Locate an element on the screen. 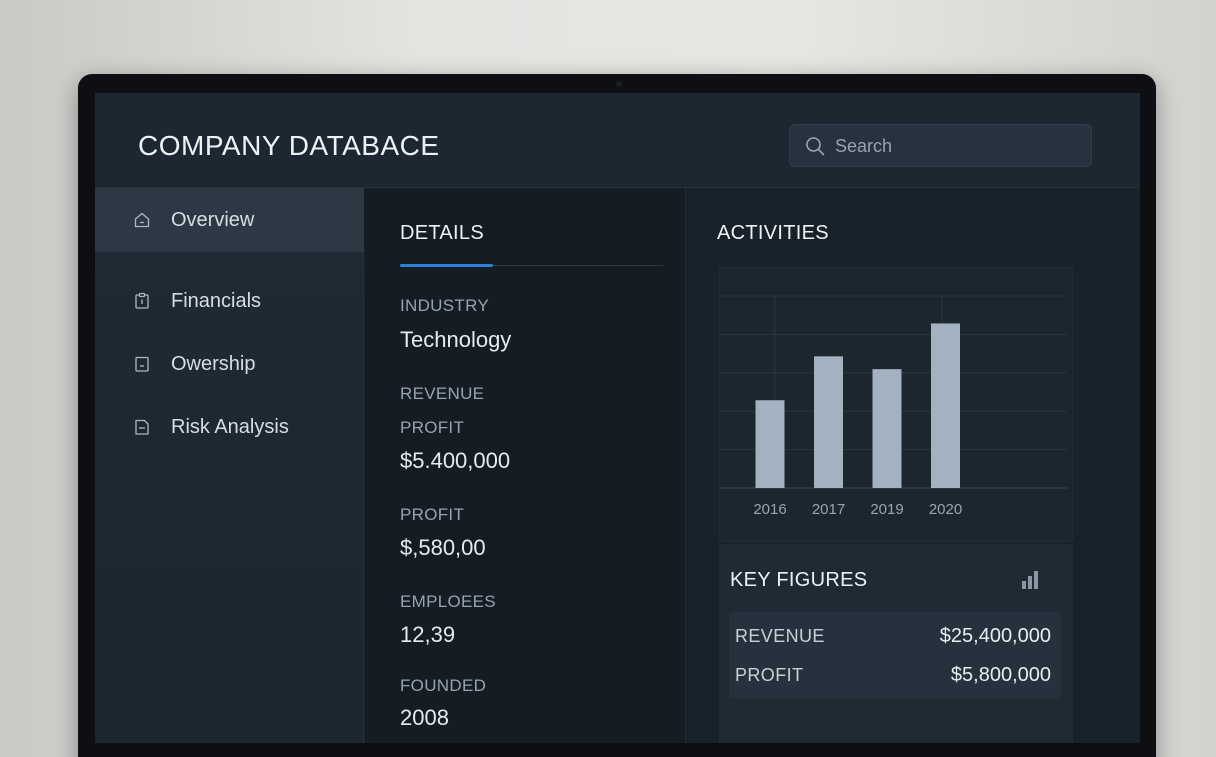 This screenshot has width=1216, height=757. key-figure-row: PROFIT $5,800,000 is located at coordinates (895, 675).